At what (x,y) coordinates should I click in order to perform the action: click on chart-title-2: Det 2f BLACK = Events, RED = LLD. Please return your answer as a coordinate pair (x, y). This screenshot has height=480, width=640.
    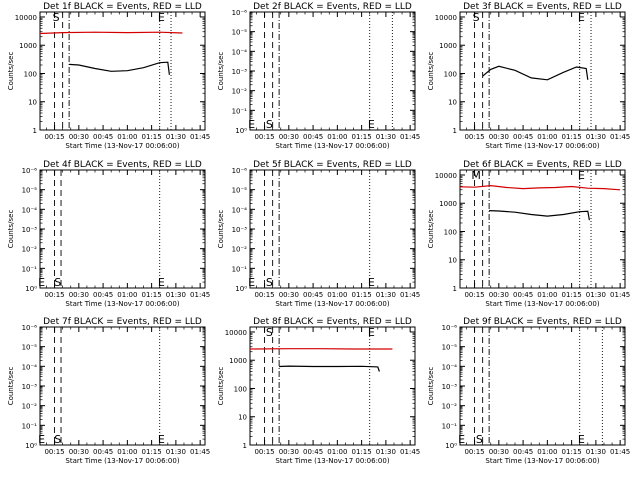
    Looking at the image, I should click on (332, 7).